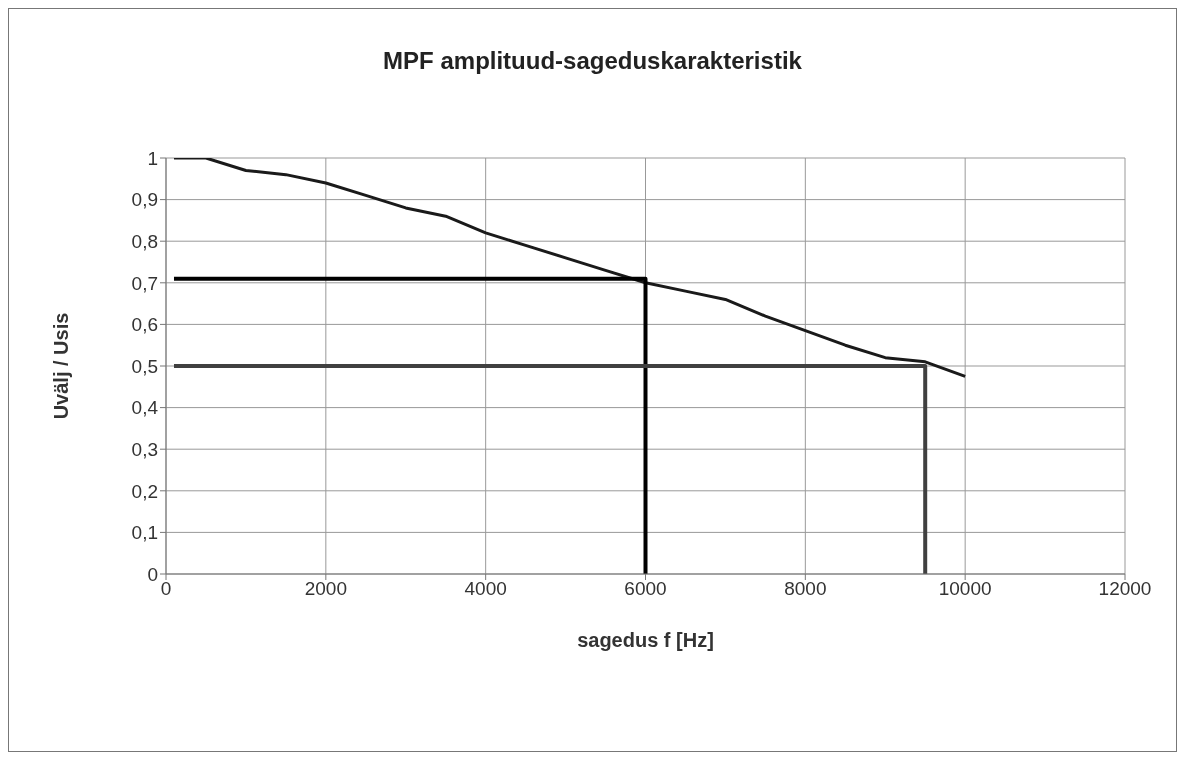 Image resolution: width=1183 pixels, height=758 pixels. I want to click on x-tick-label: 8000, so click(805, 589).